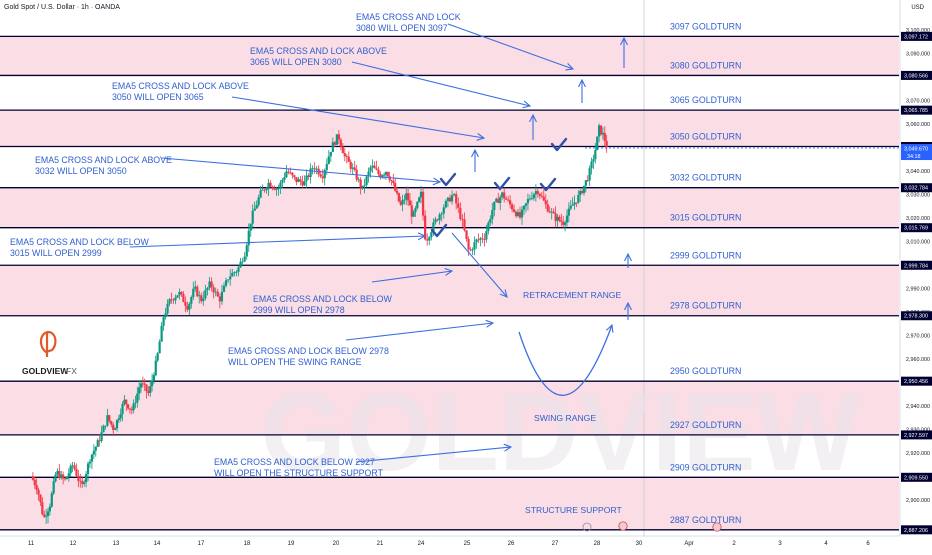 This screenshot has width=932, height=555. Describe the element at coordinates (560, 432) in the screenshot. I see `watermark-text: GOLDVIEW` at that location.